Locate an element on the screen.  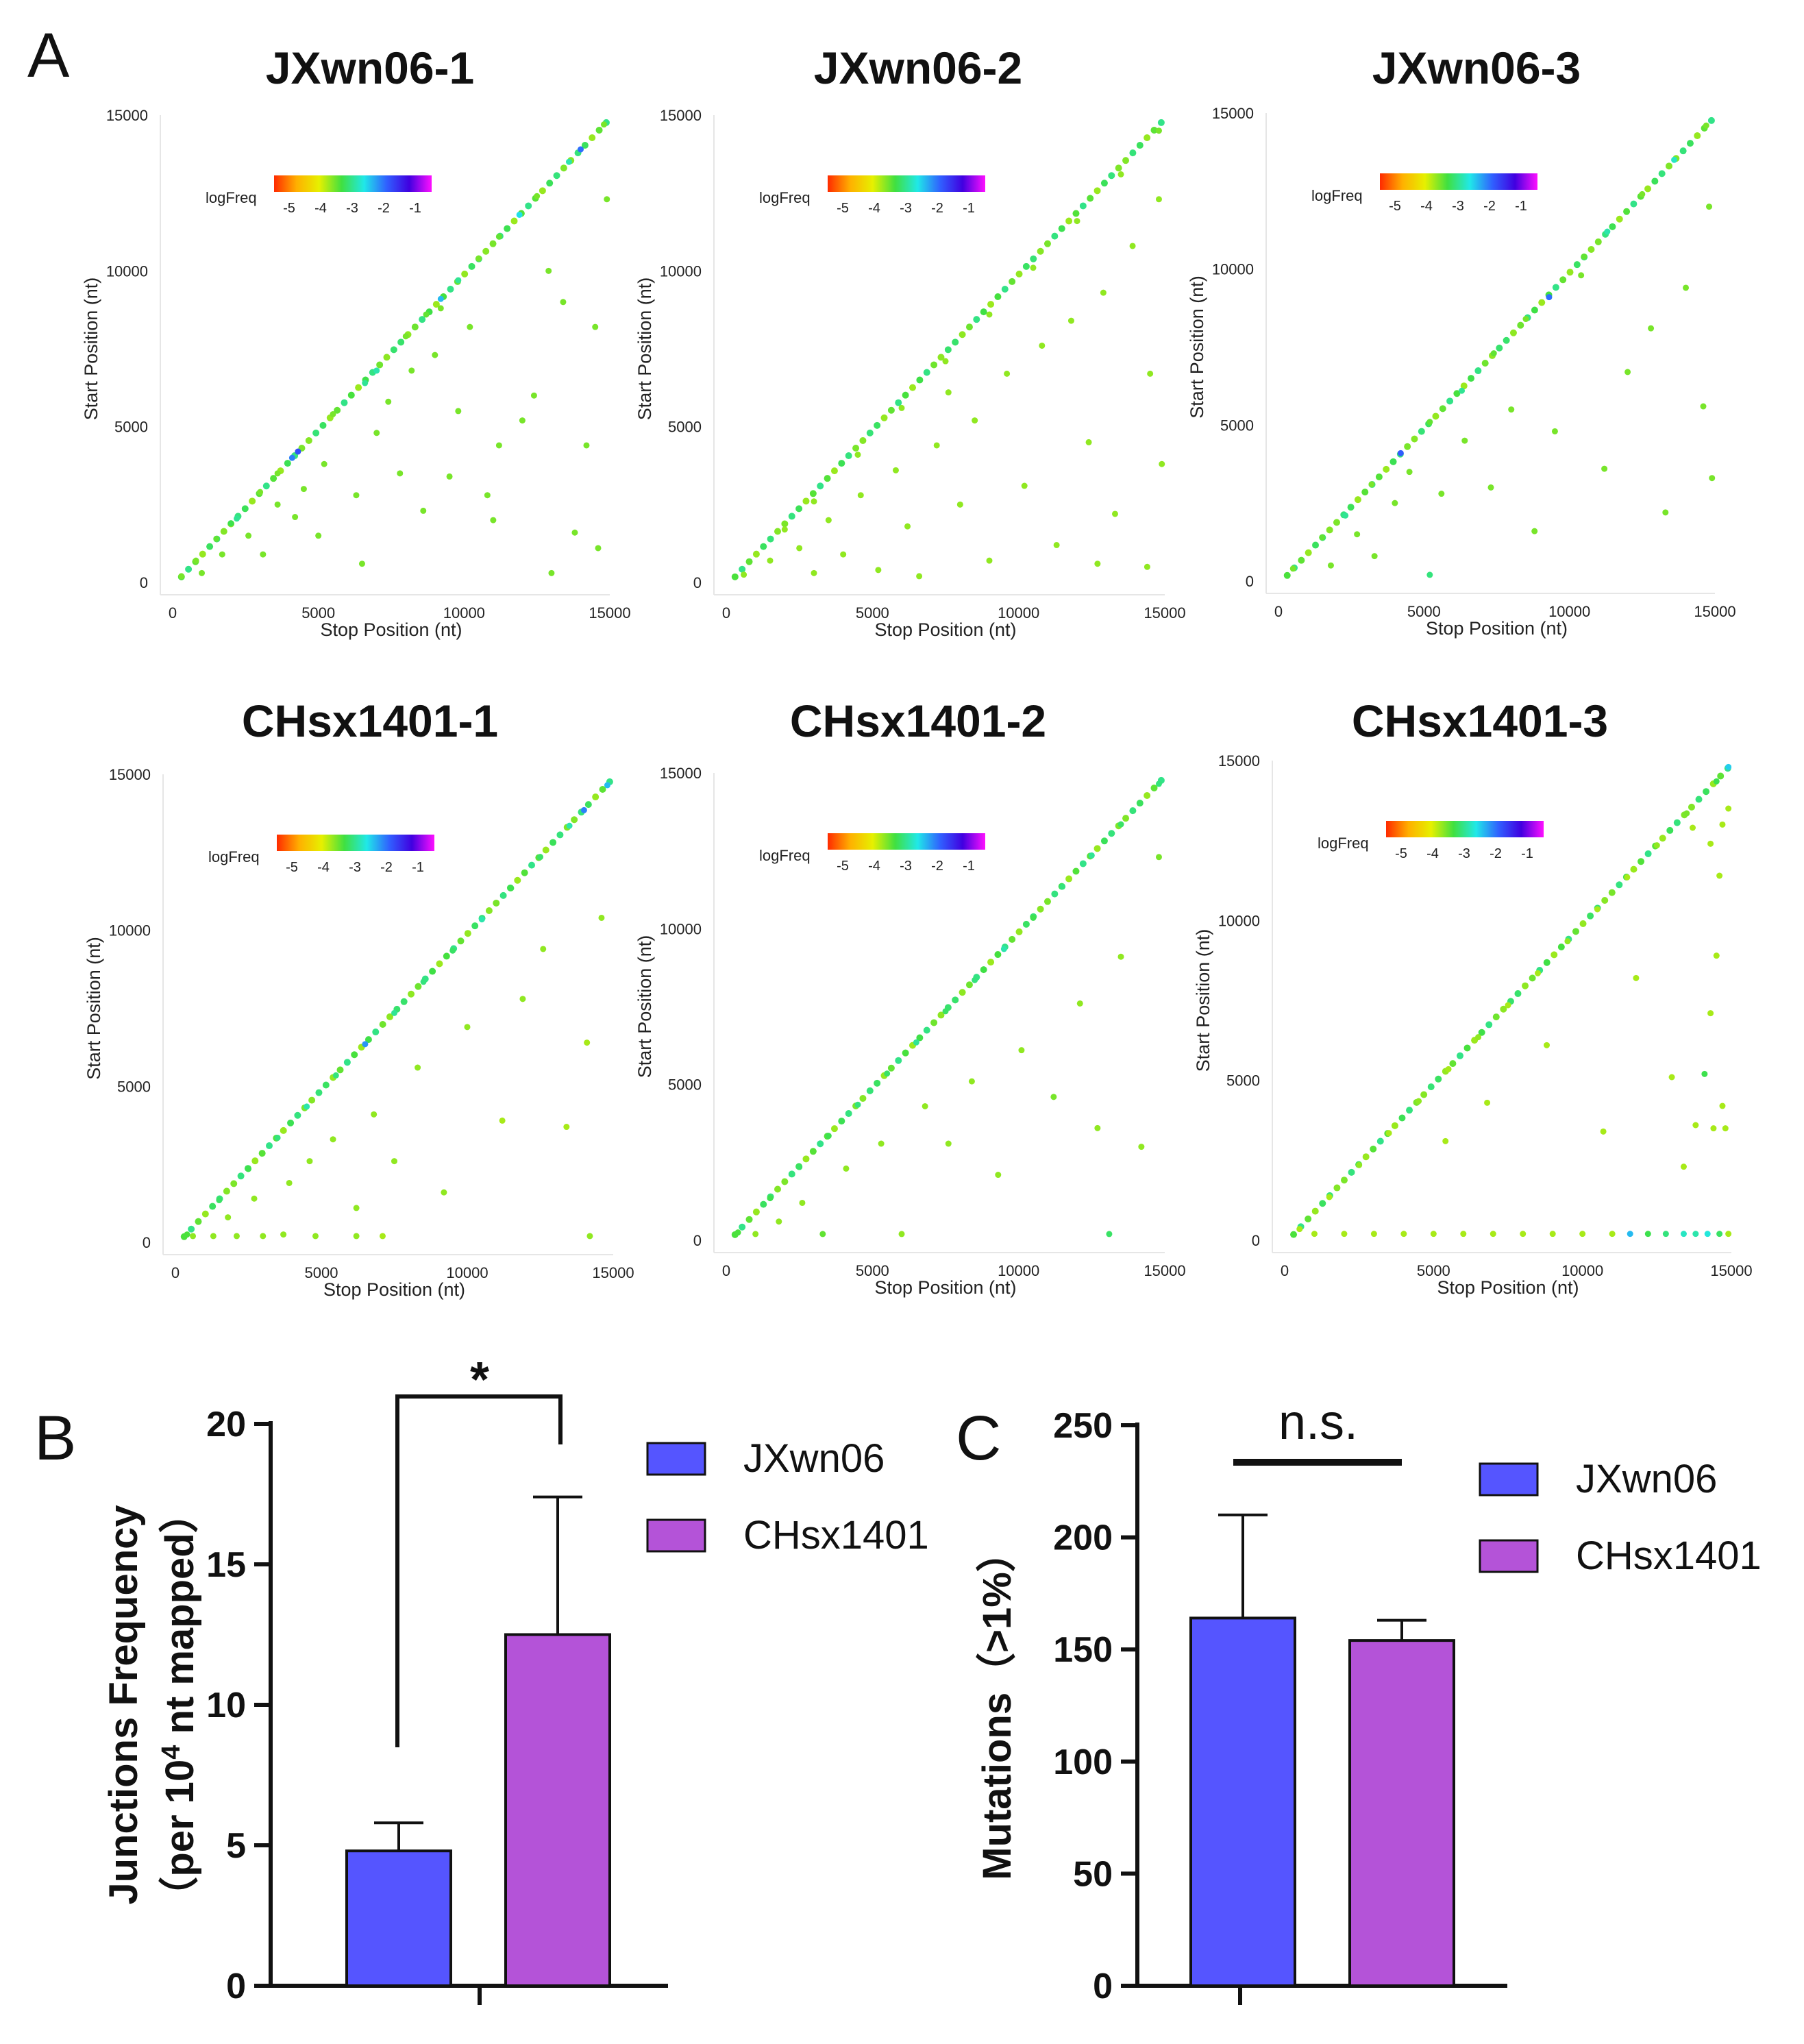
colorbar-label: logFreq is located at coordinates (785, 197).